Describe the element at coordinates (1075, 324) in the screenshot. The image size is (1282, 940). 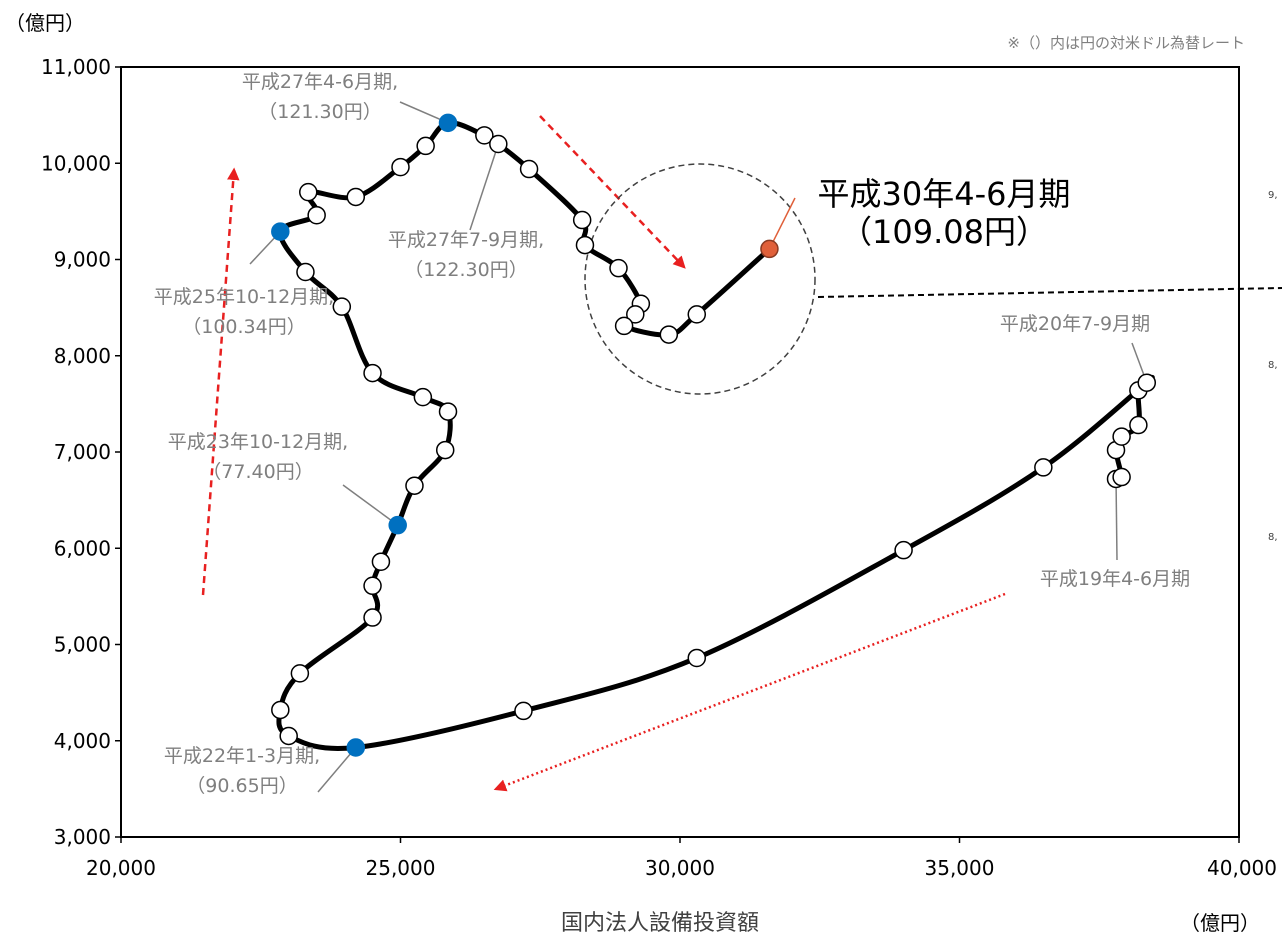
I see `annotation-label: 平成20年7-9月期` at that location.